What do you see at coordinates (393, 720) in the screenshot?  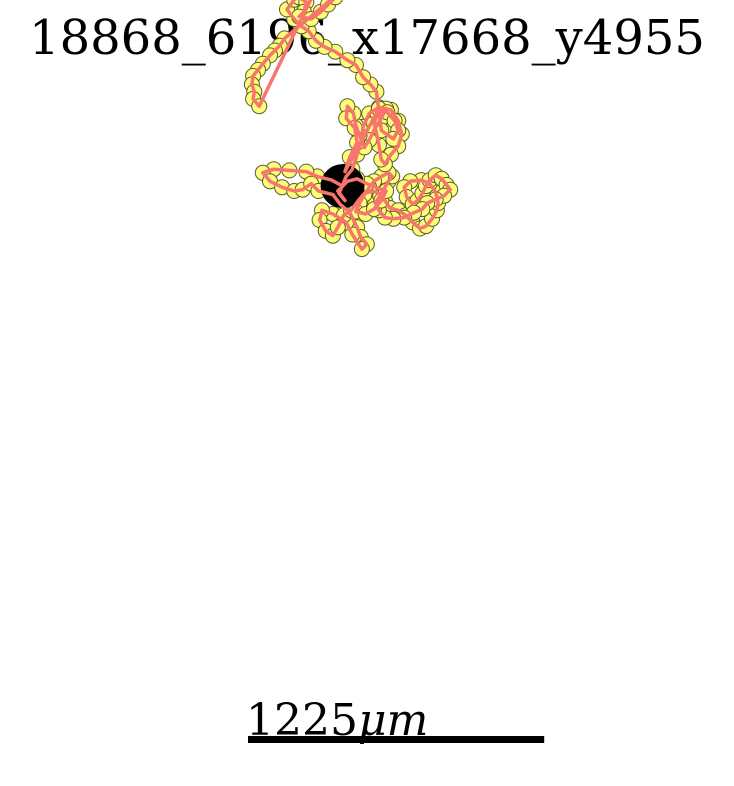 I see `scale-bar-unit: μm` at bounding box center [393, 720].